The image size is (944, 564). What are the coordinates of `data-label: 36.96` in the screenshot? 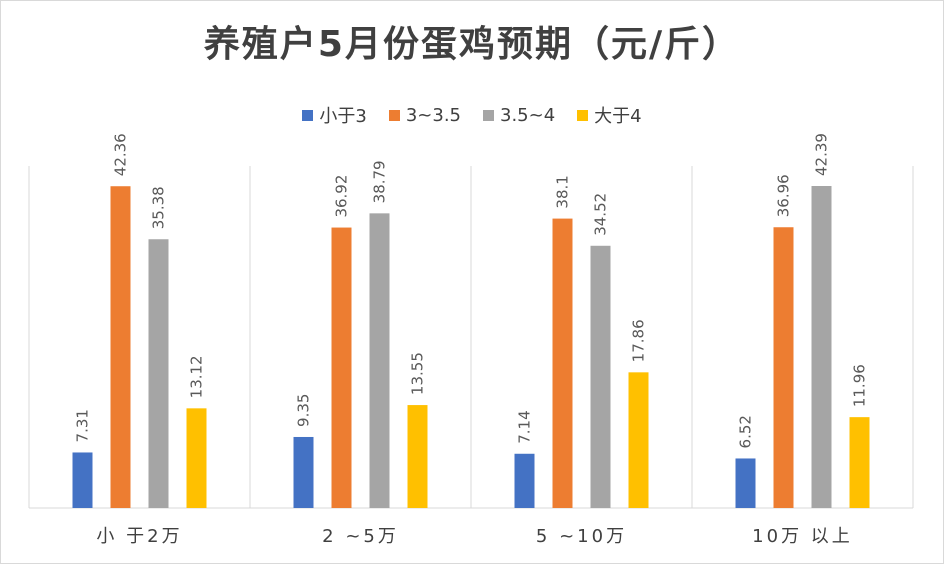 It's located at (784, 195).